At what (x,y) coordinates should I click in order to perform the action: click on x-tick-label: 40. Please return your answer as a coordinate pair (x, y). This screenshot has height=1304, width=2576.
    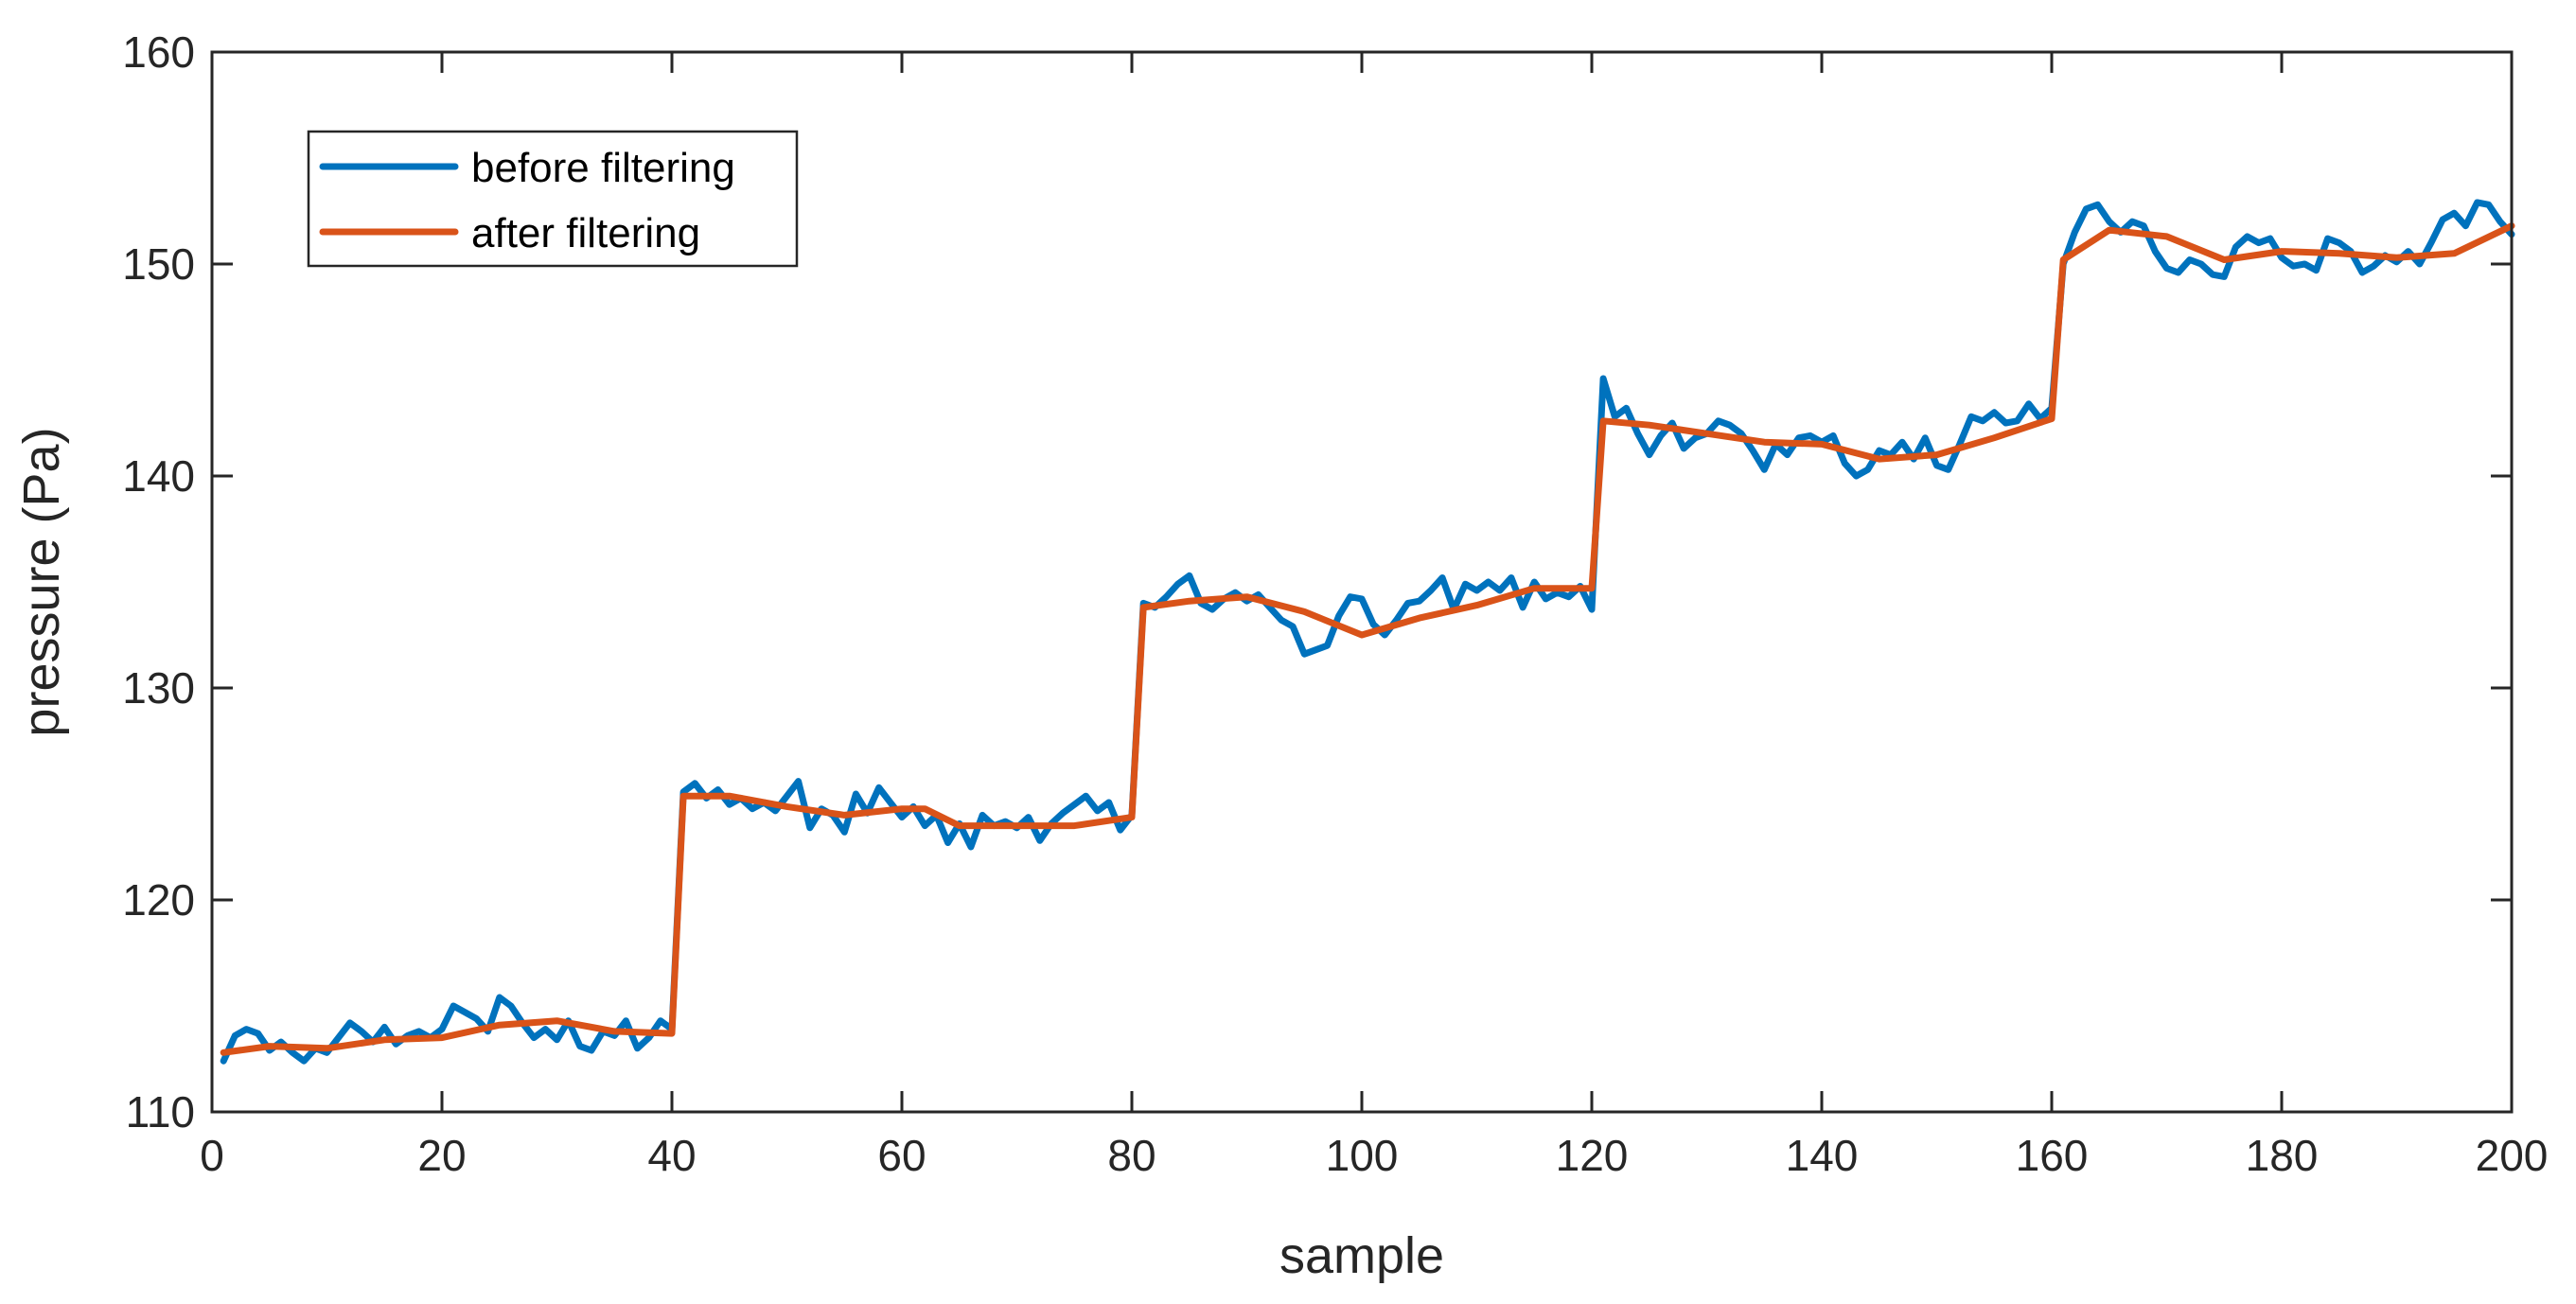
    Looking at the image, I should click on (671, 1155).